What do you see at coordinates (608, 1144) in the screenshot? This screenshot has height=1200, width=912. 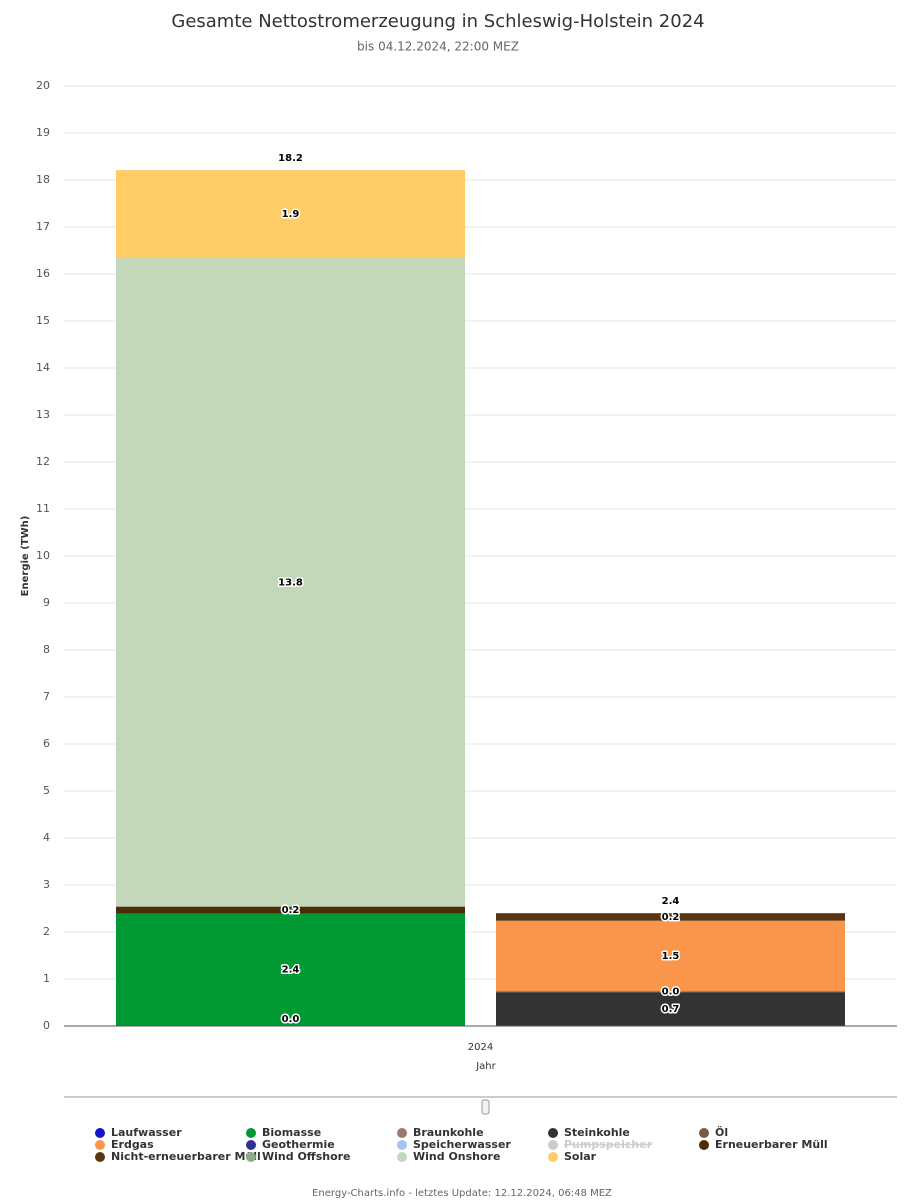 I see `legend-label: Pumpspeicher` at bounding box center [608, 1144].